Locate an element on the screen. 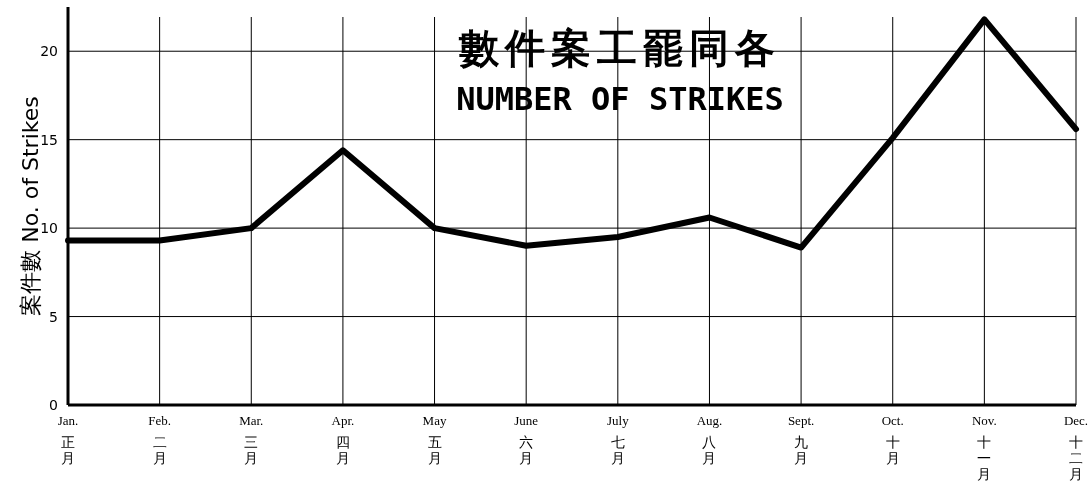 This screenshot has width=1088, height=490. x-tick-label: July 七月 is located at coordinates (618, 439).